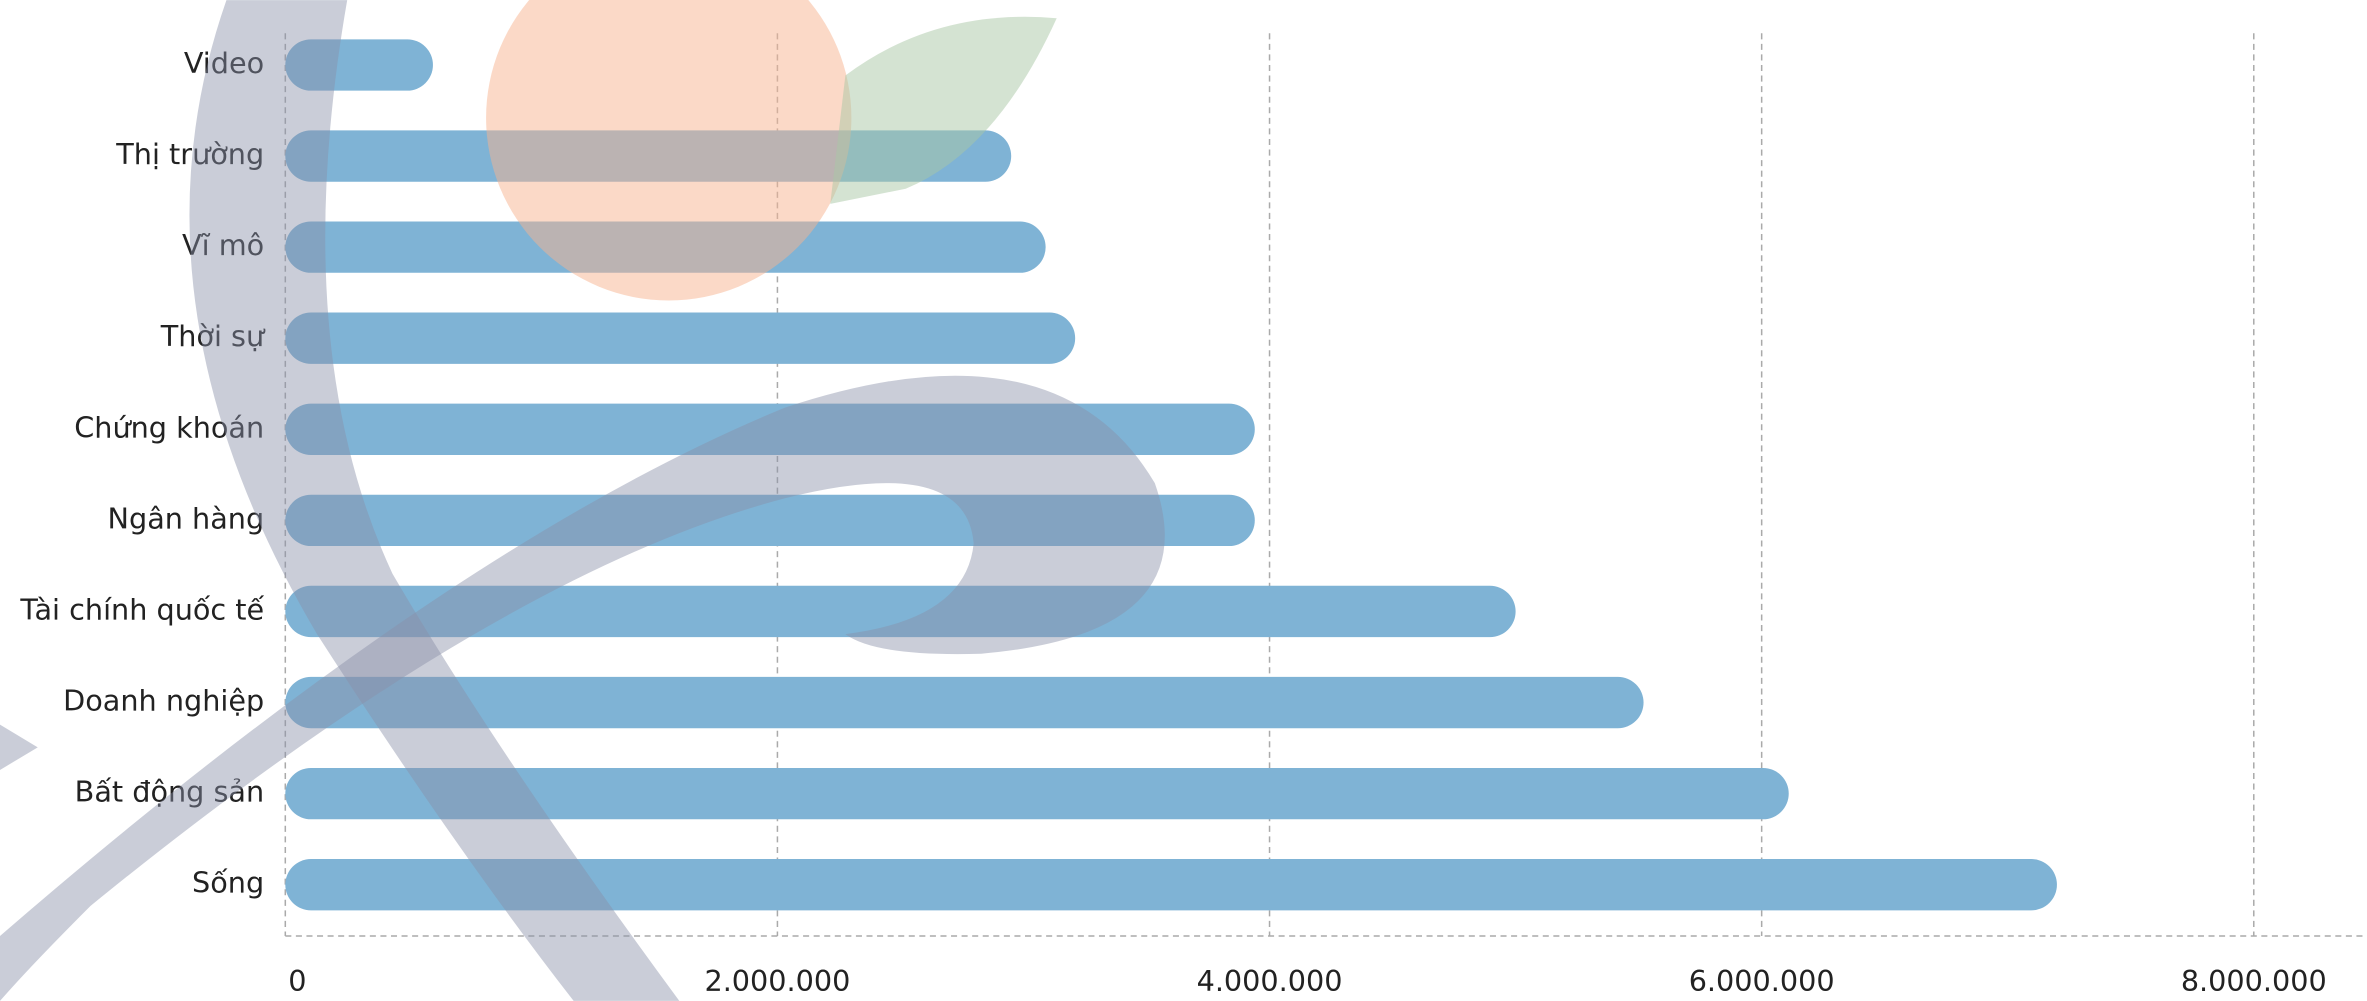  Describe the element at coordinates (189, 154) in the screenshot. I see `y-tick-label: Thị trường` at that location.